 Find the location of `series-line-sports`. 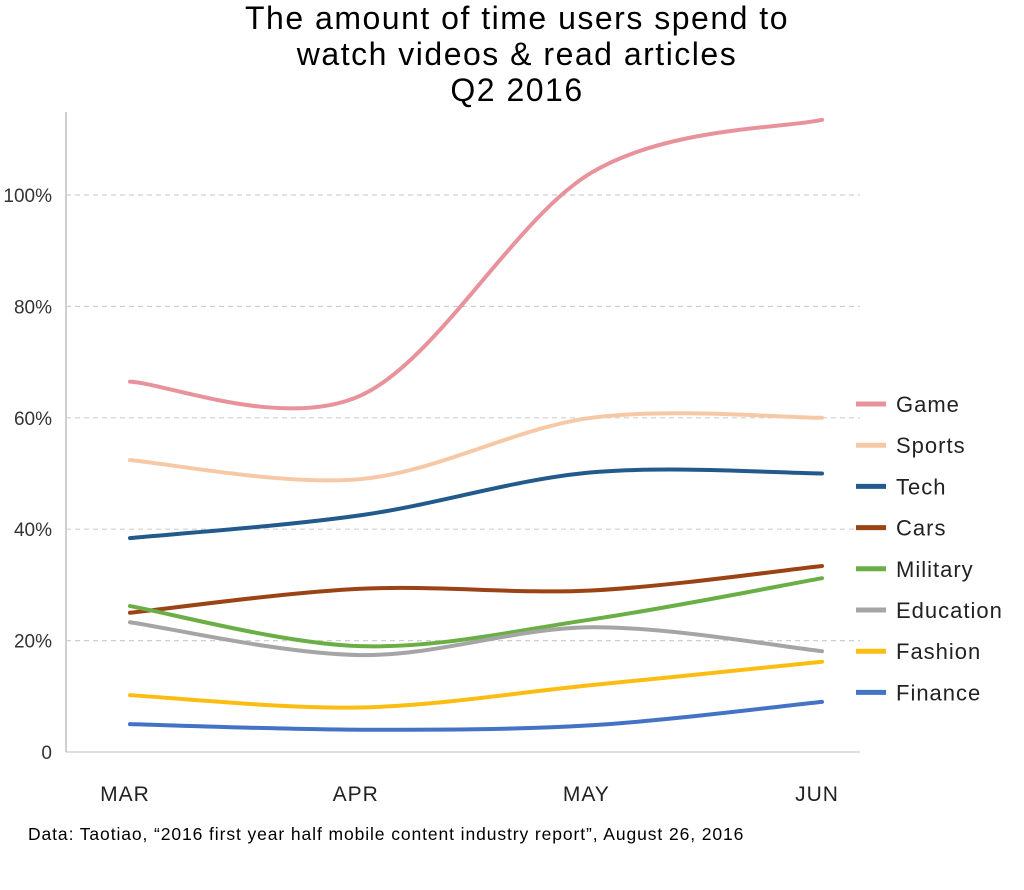

series-line-sports is located at coordinates (476, 447).